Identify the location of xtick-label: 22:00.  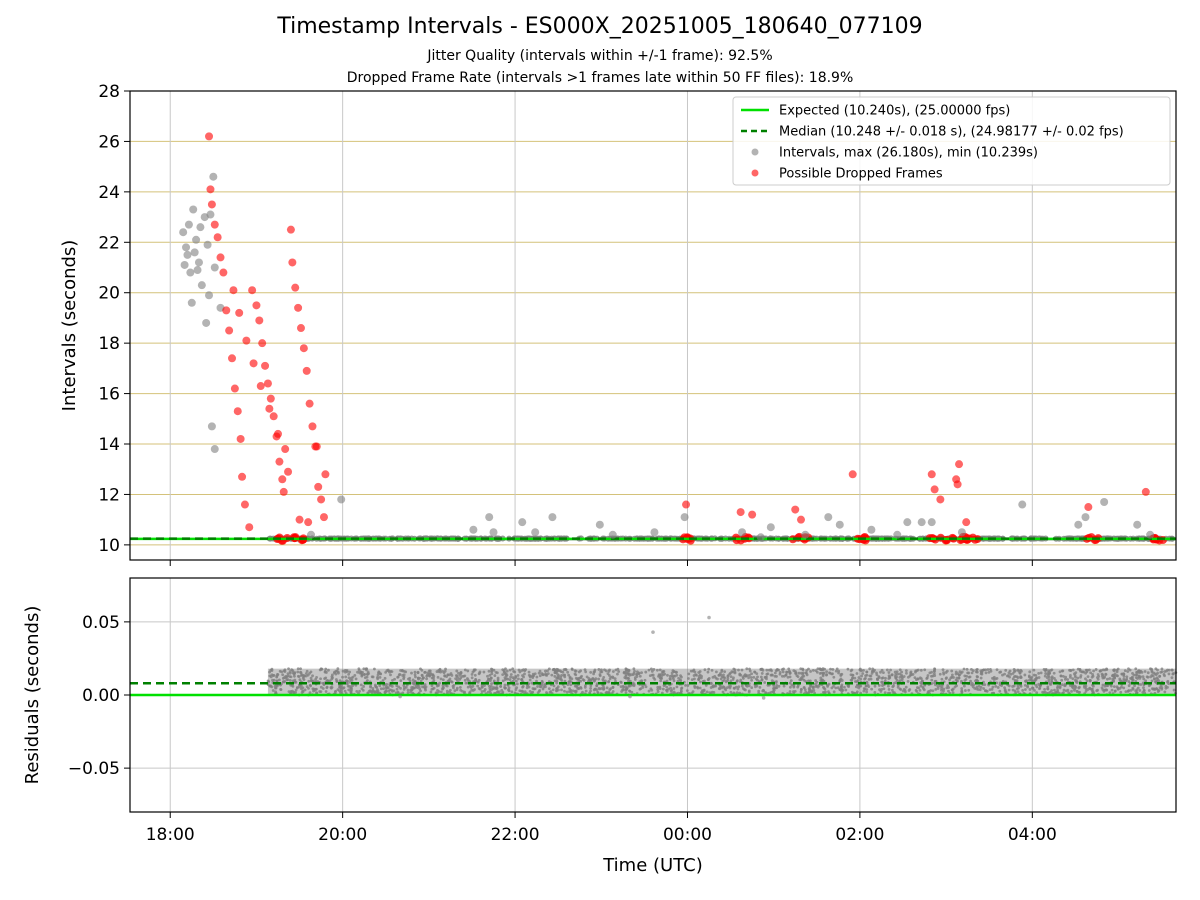
(515, 835).